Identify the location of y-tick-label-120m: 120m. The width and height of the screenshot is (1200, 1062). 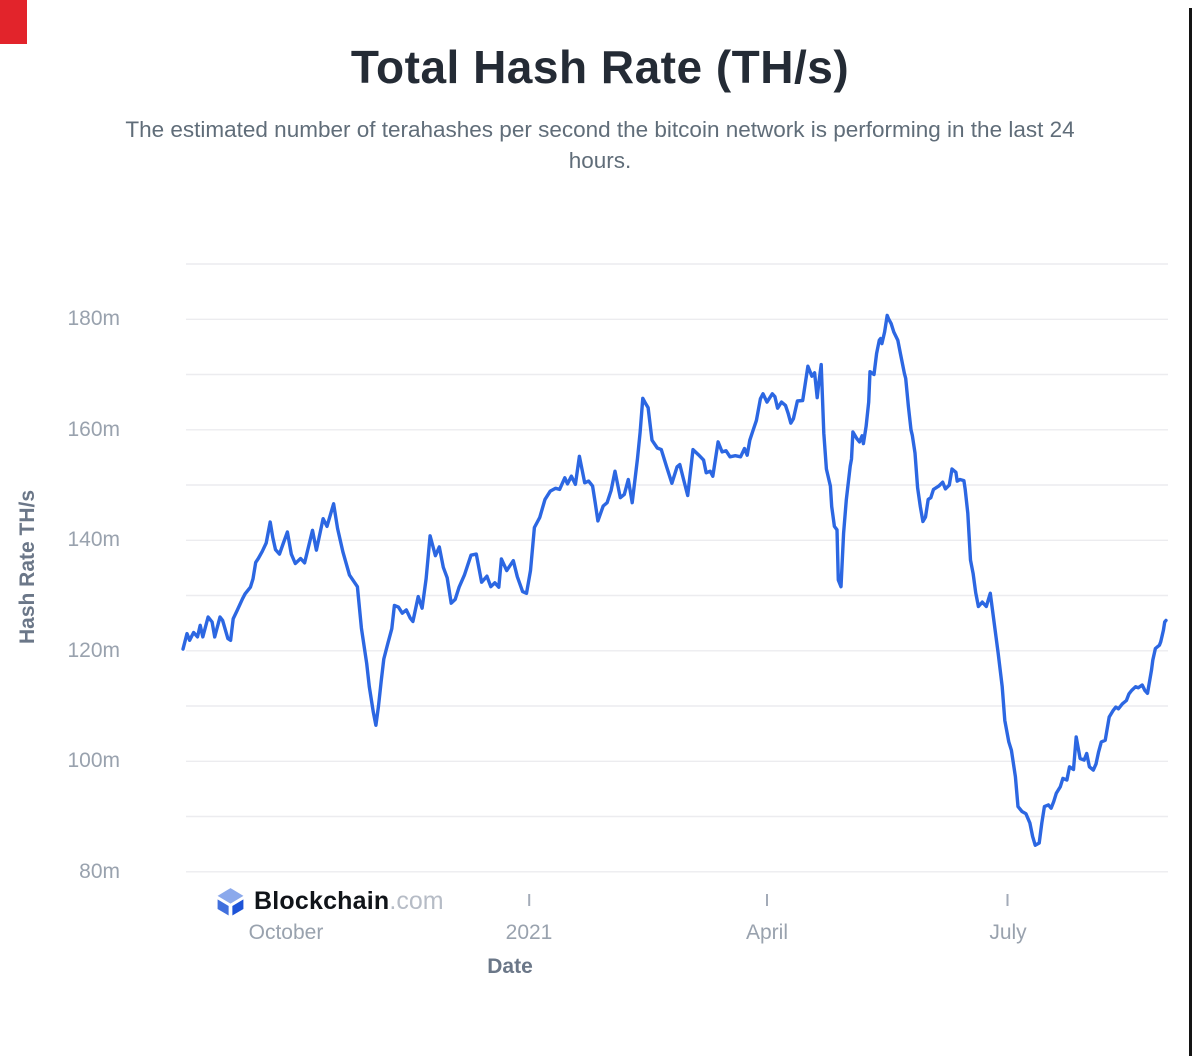
(93, 650).